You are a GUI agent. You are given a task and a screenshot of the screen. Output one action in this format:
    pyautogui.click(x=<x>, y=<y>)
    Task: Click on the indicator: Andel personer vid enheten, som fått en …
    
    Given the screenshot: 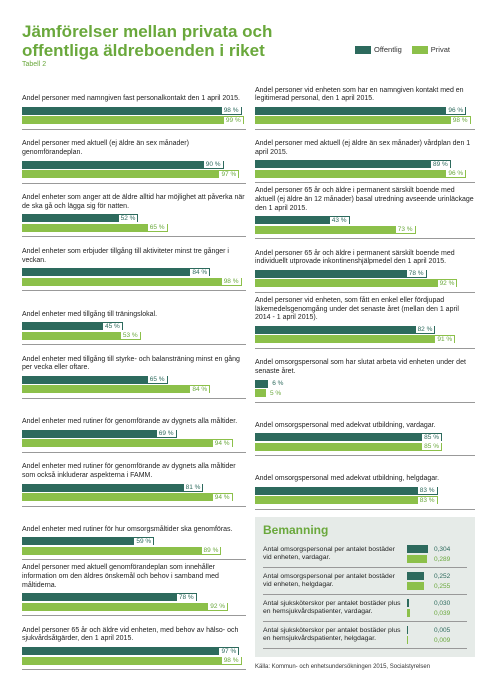 What is the action you would take?
    pyautogui.click(x=365, y=321)
    